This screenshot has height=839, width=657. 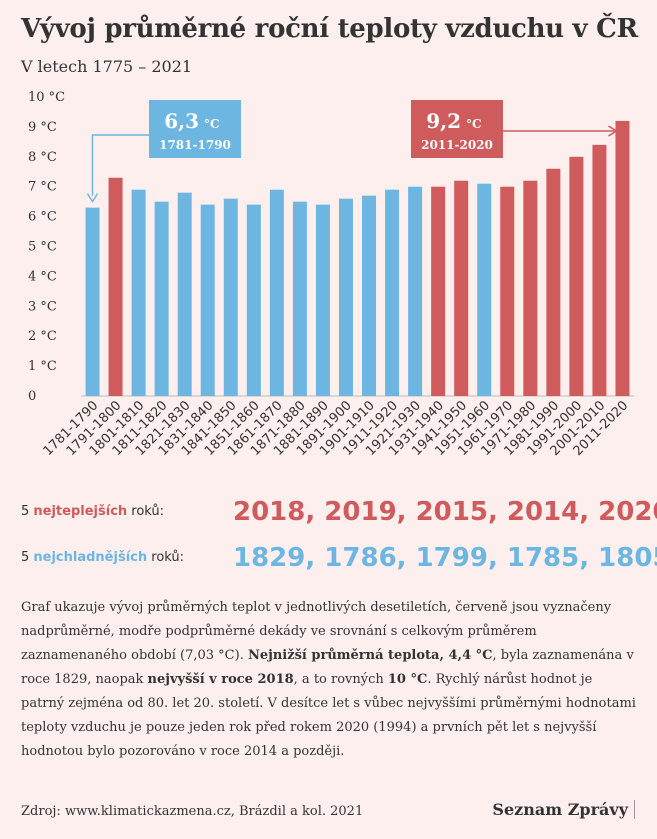 I want to click on brand-logo: Seznam Zprávy, so click(x=563, y=809).